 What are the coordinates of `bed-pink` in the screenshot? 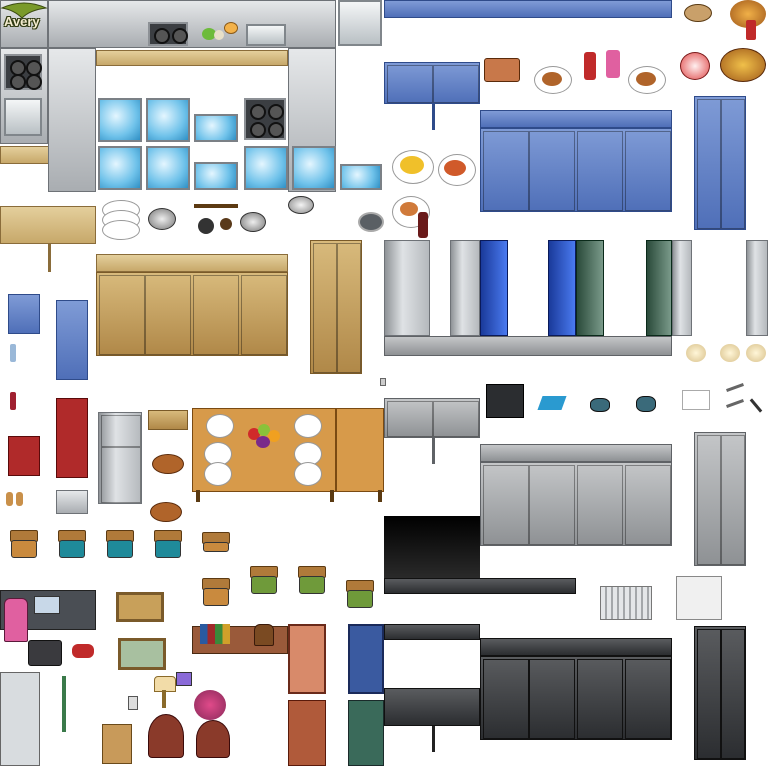 It's located at (307, 659).